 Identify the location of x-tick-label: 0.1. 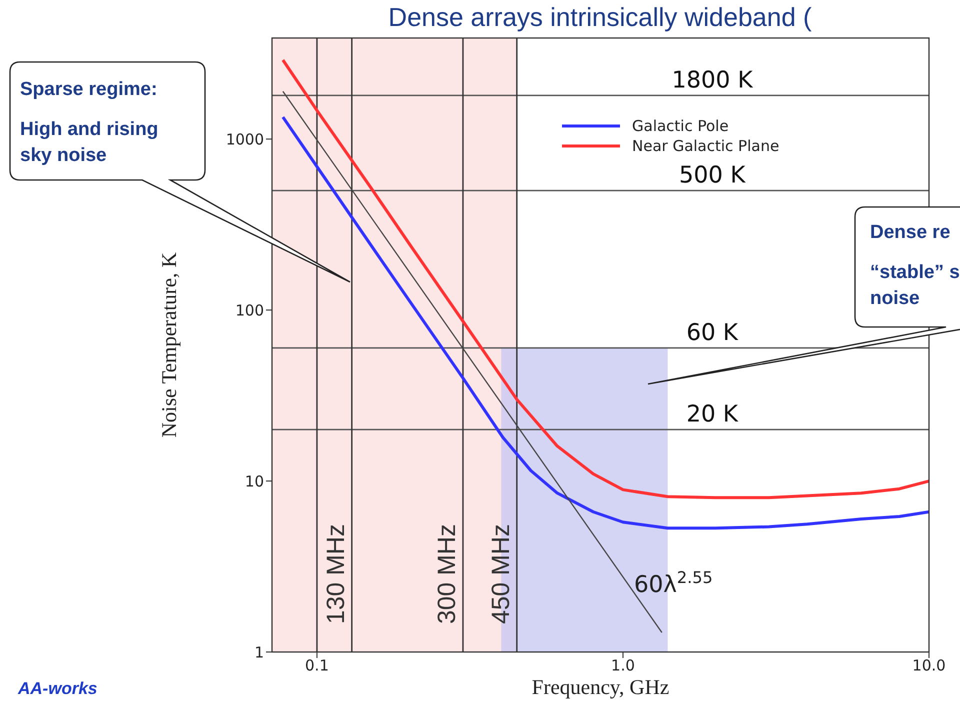
(317, 665).